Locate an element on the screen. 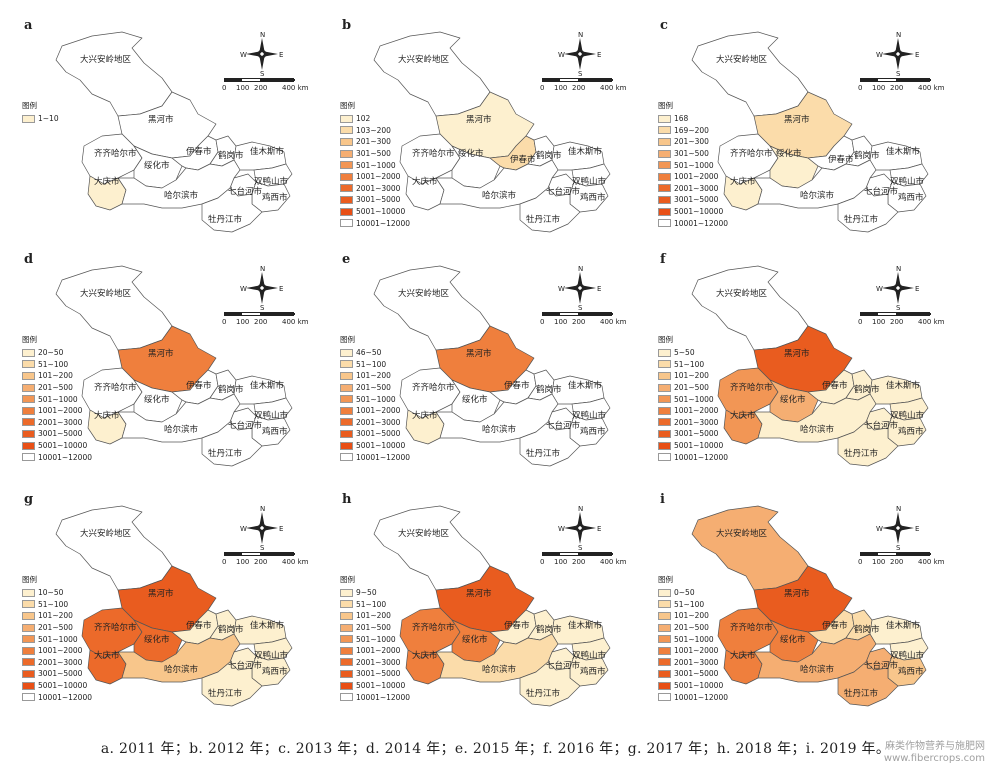 Image resolution: width=991 pixels, height=769 pixels. legend-label: 301~500 is located at coordinates (373, 154).